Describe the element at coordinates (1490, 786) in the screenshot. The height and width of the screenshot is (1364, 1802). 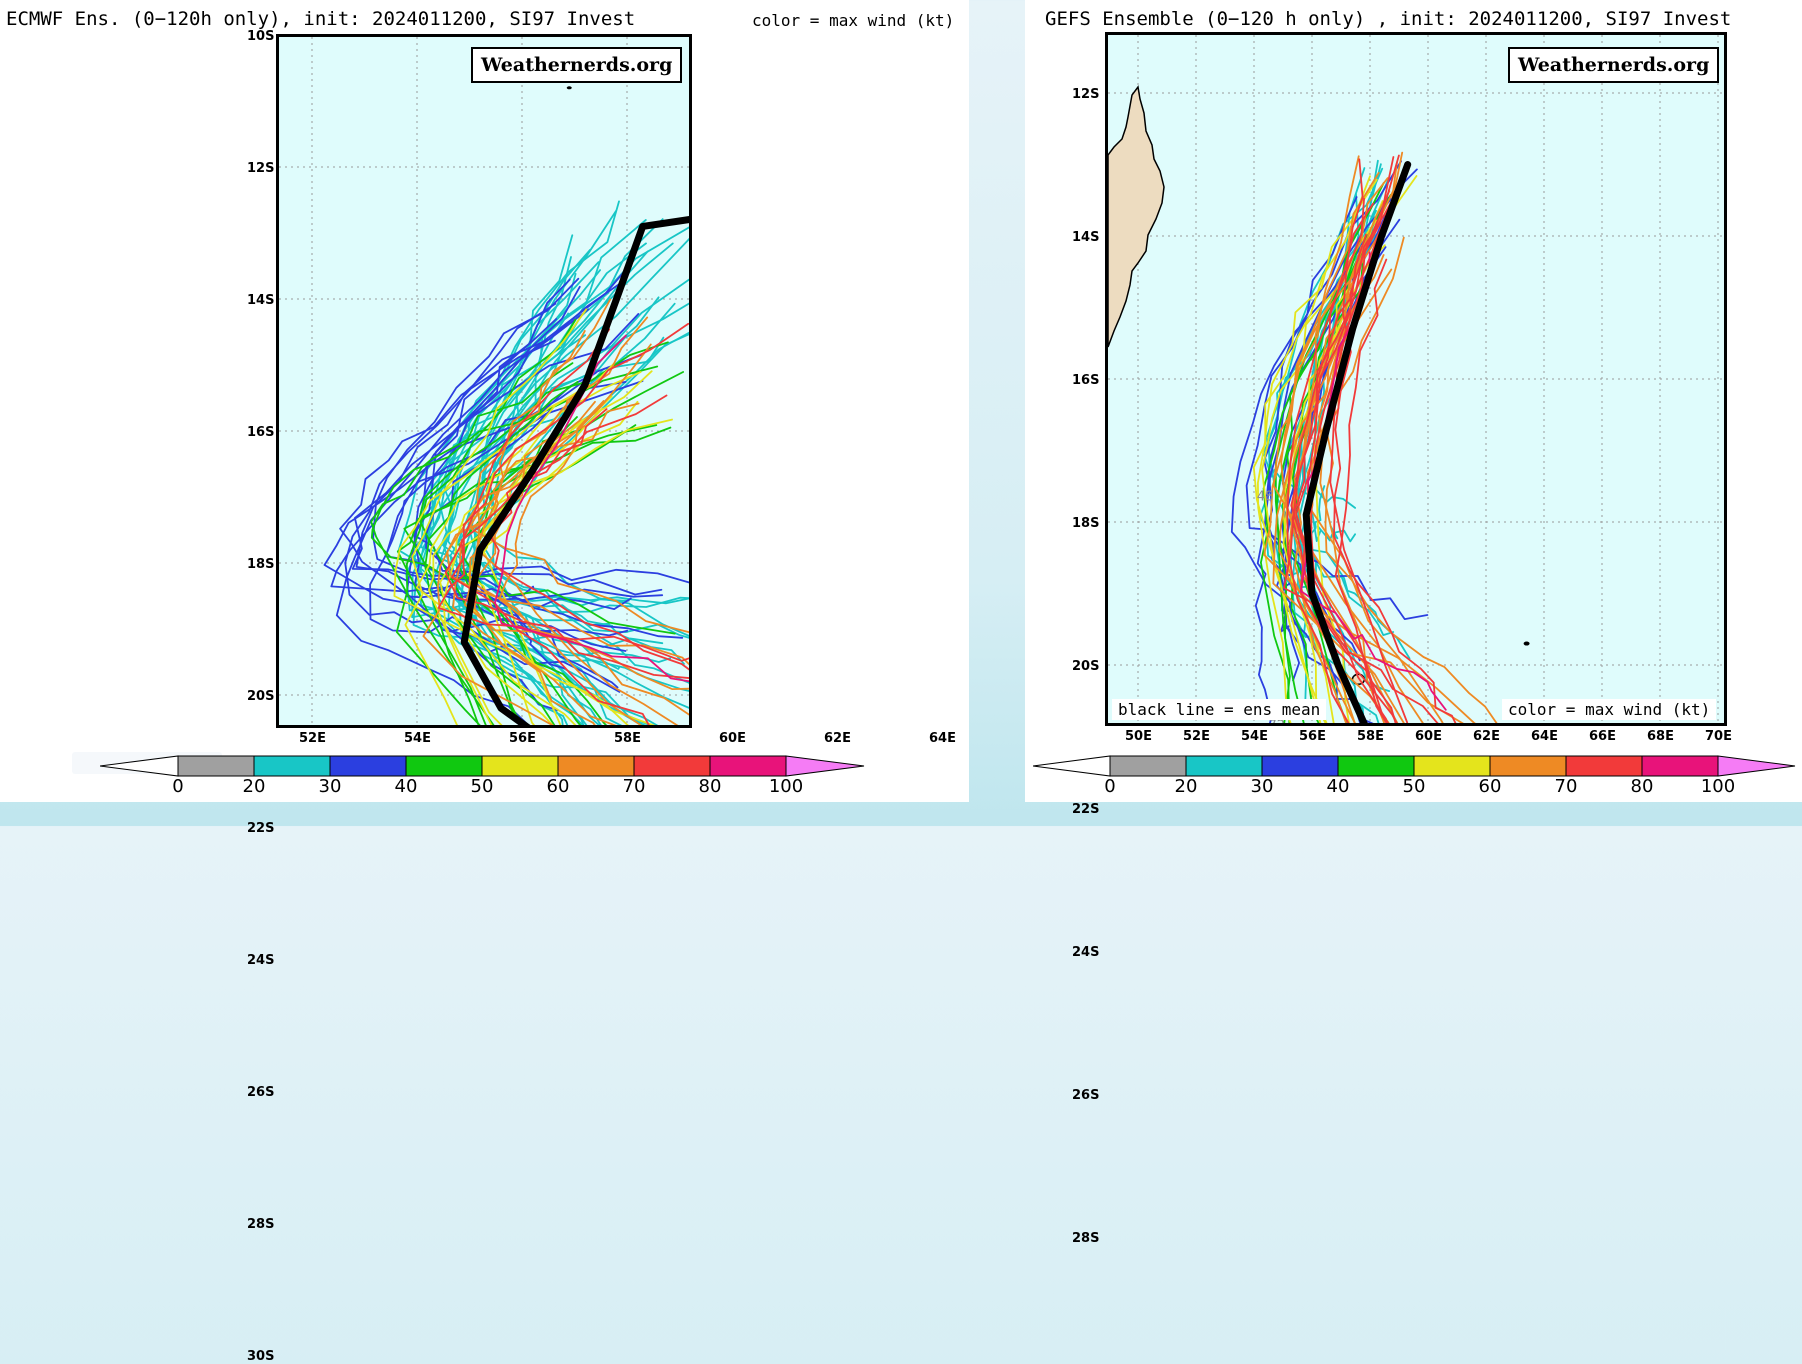
I see `colorbar-tick-label: 60` at that location.